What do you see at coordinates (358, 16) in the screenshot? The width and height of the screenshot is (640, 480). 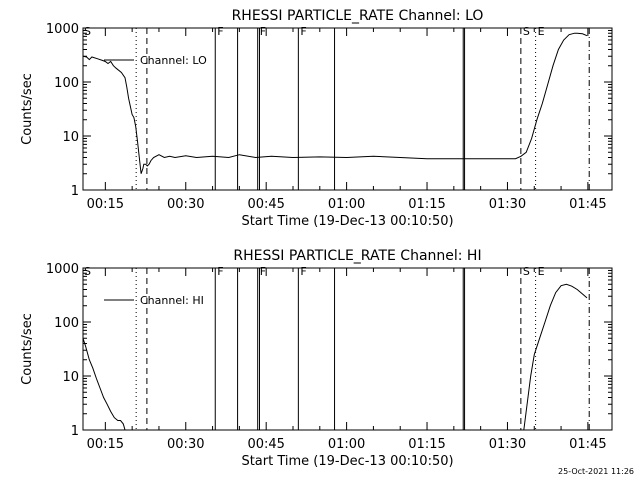 I see `chart-title: RHESSI PARTICLE_RATE Channel: LO` at bounding box center [358, 16].